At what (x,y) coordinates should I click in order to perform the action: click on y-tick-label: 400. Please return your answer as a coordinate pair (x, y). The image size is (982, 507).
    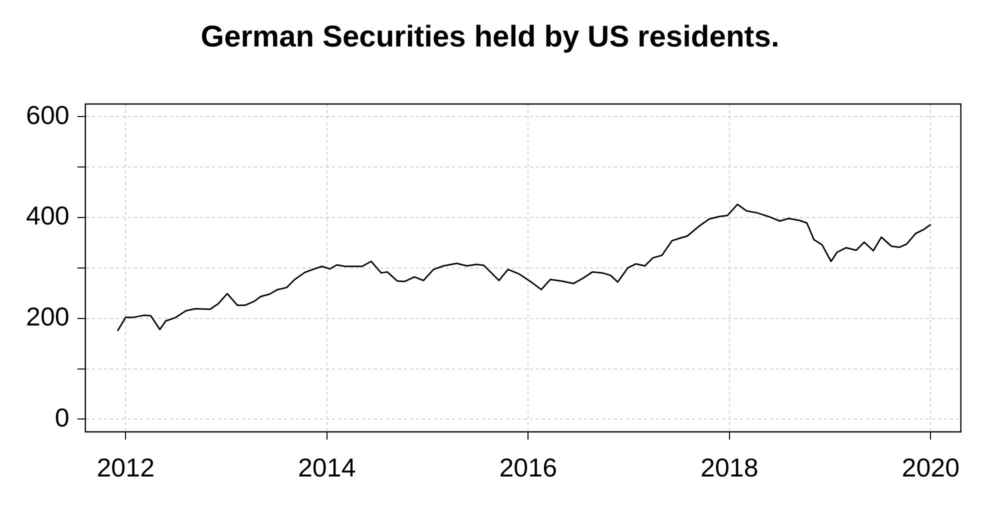
    Looking at the image, I should click on (48, 215).